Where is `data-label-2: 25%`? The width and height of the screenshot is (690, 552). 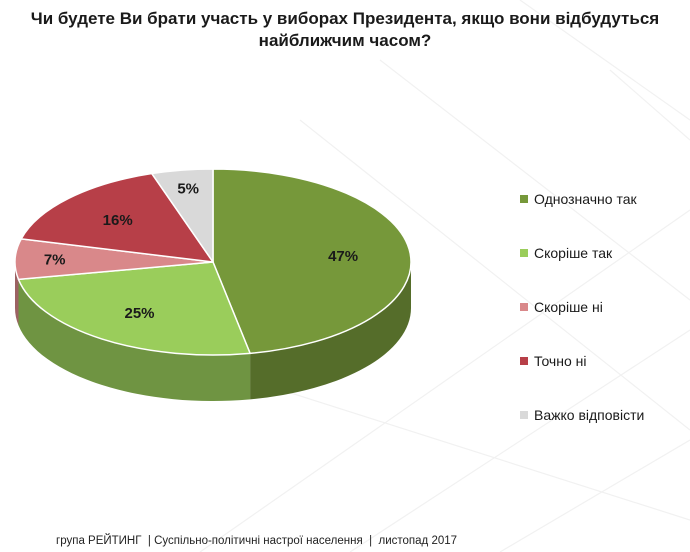
data-label-2: 25% is located at coordinates (139, 313).